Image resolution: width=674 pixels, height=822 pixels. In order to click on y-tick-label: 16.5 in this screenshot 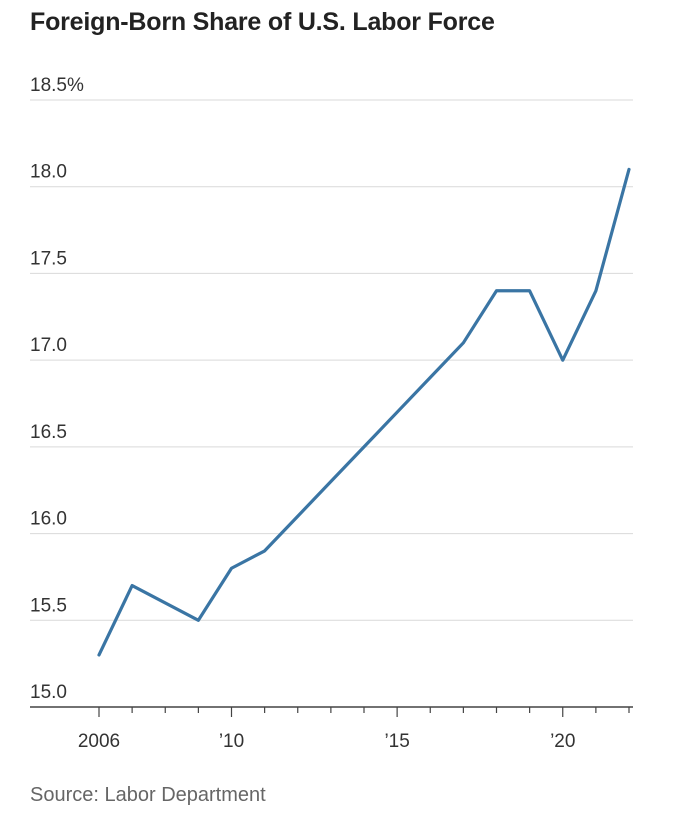, I will do `click(48, 432)`.